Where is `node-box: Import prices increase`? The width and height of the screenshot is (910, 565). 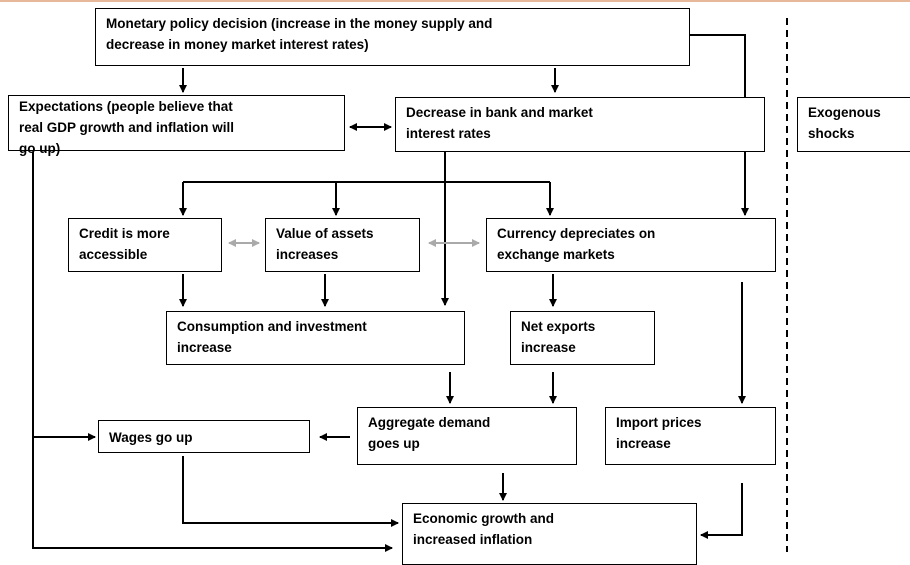
node-box: Import prices increase is located at coordinates (690, 436).